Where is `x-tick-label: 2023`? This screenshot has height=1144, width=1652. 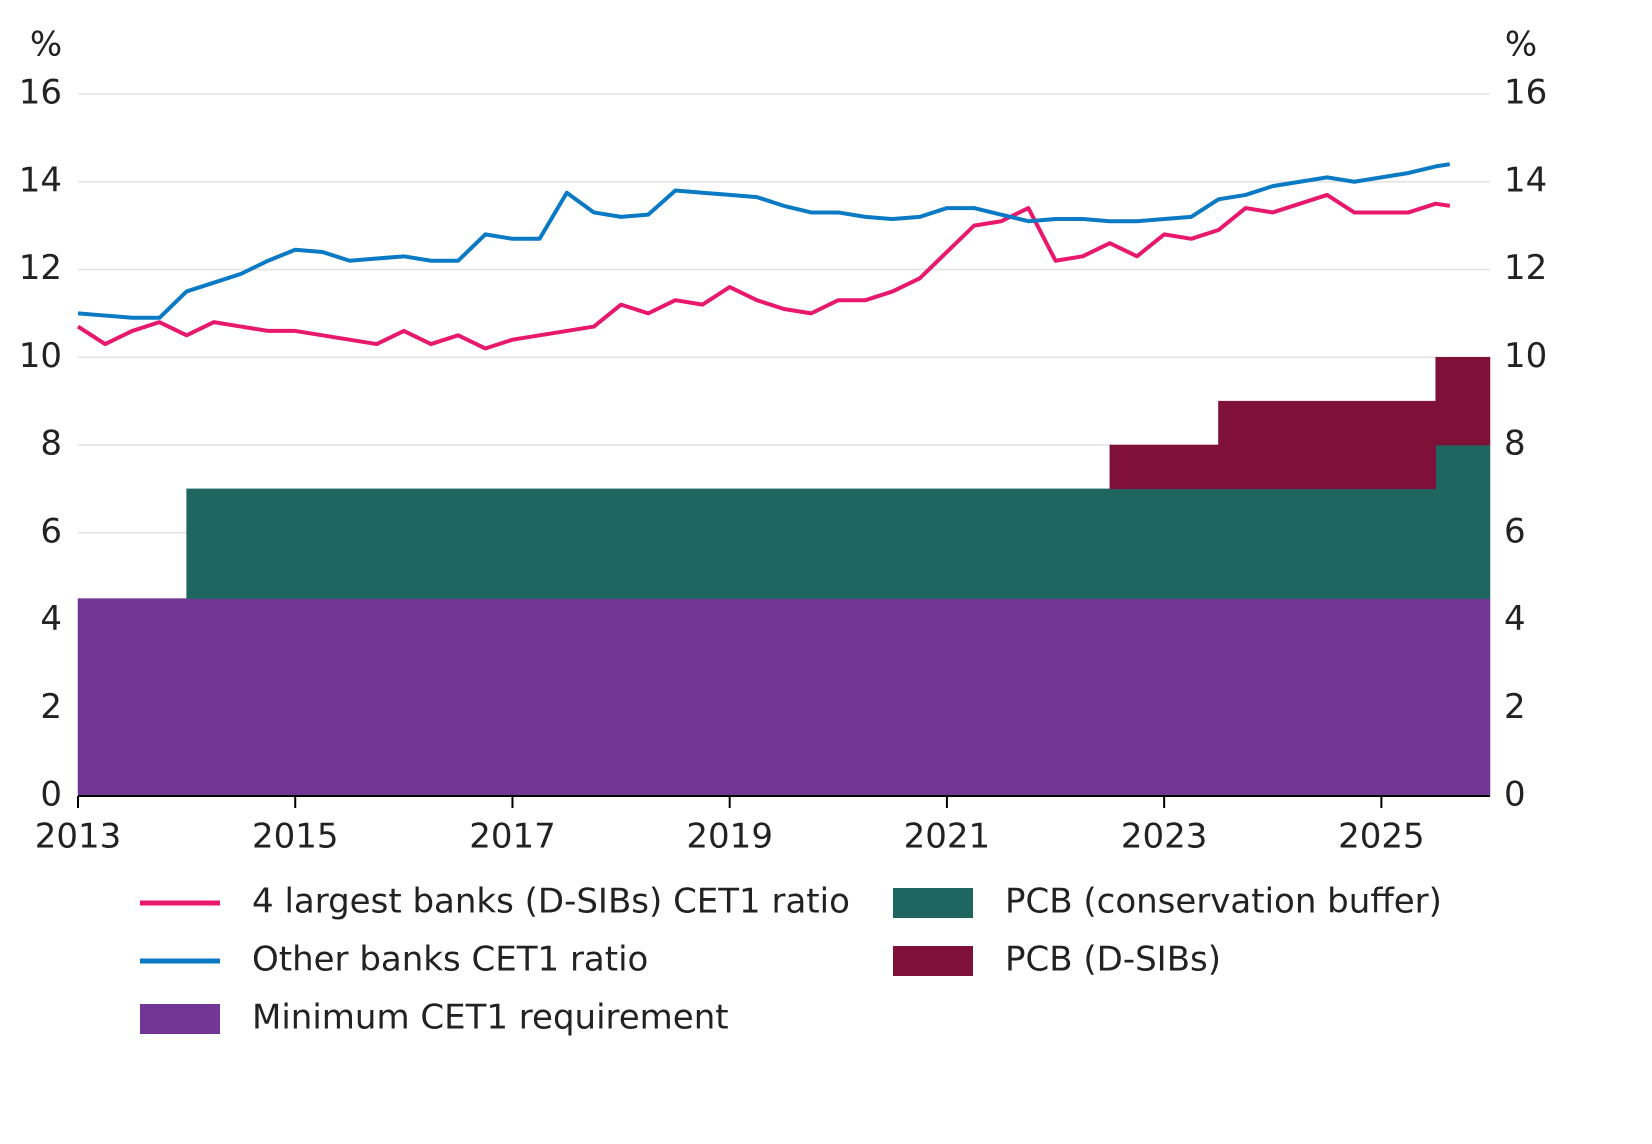
x-tick-label: 2023 is located at coordinates (1164, 837).